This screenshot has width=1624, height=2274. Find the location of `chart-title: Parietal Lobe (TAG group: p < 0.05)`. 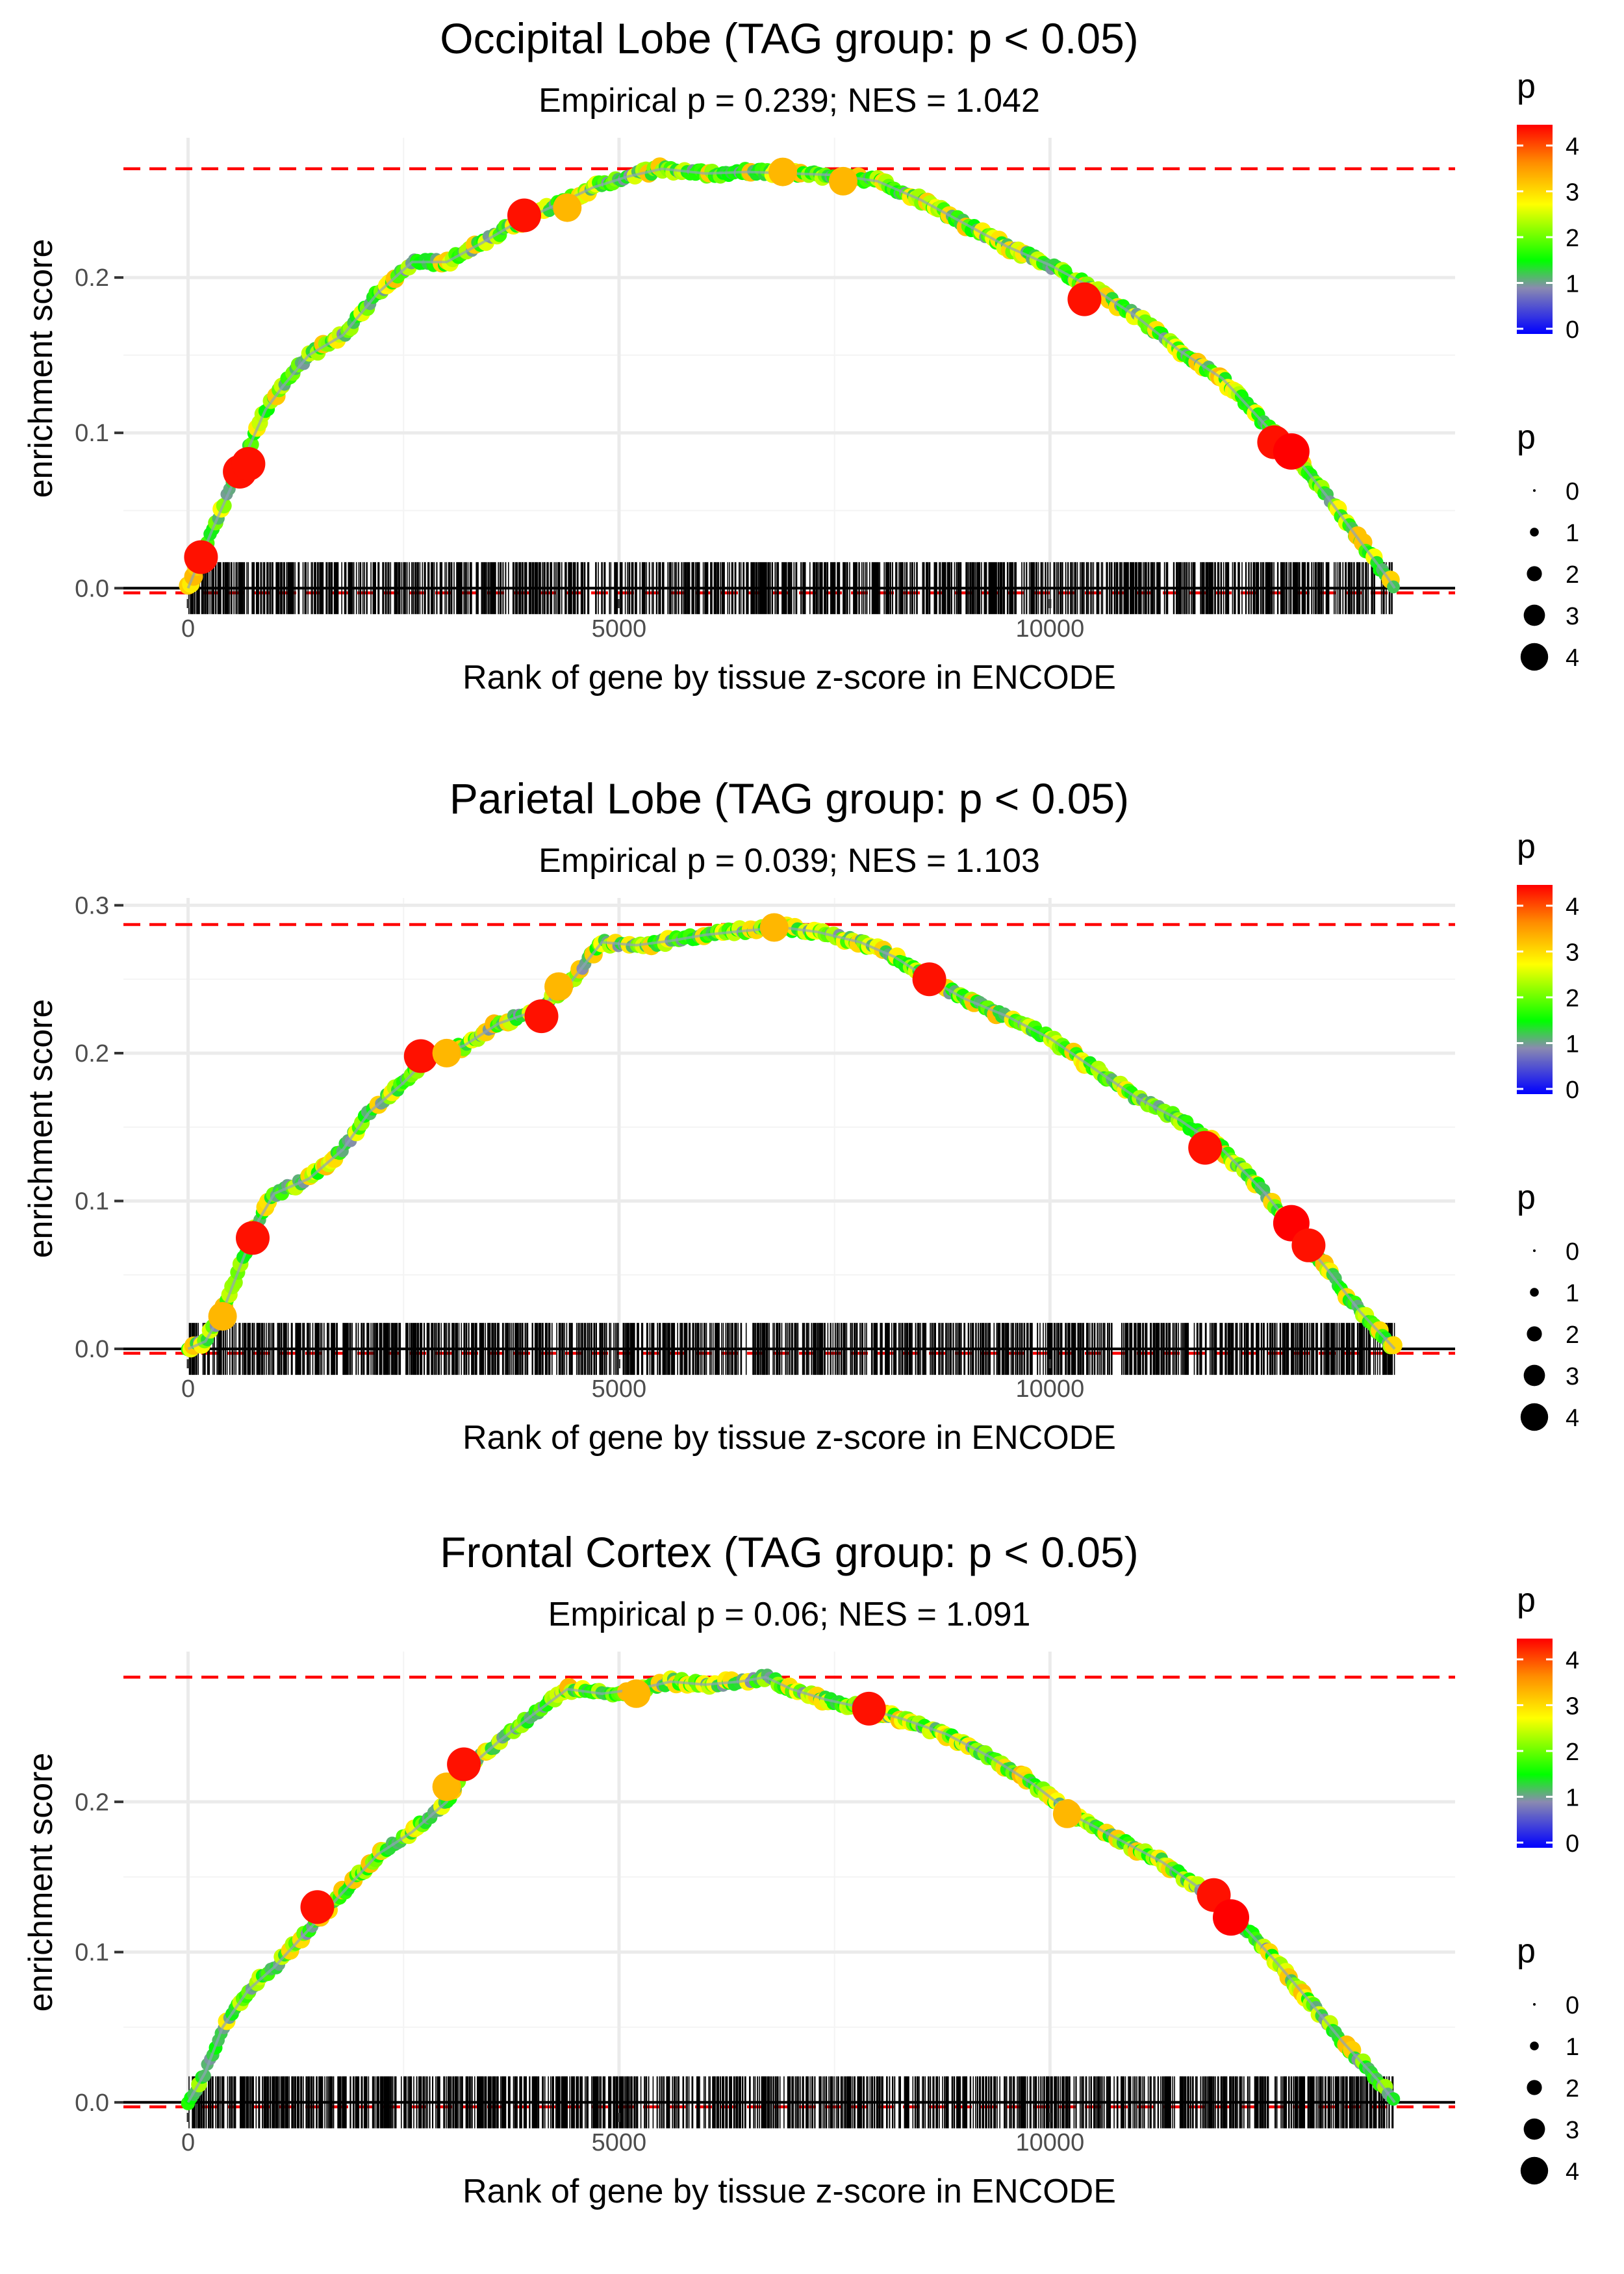

chart-title: Parietal Lobe (TAG group: p < 0.05) is located at coordinates (789, 798).